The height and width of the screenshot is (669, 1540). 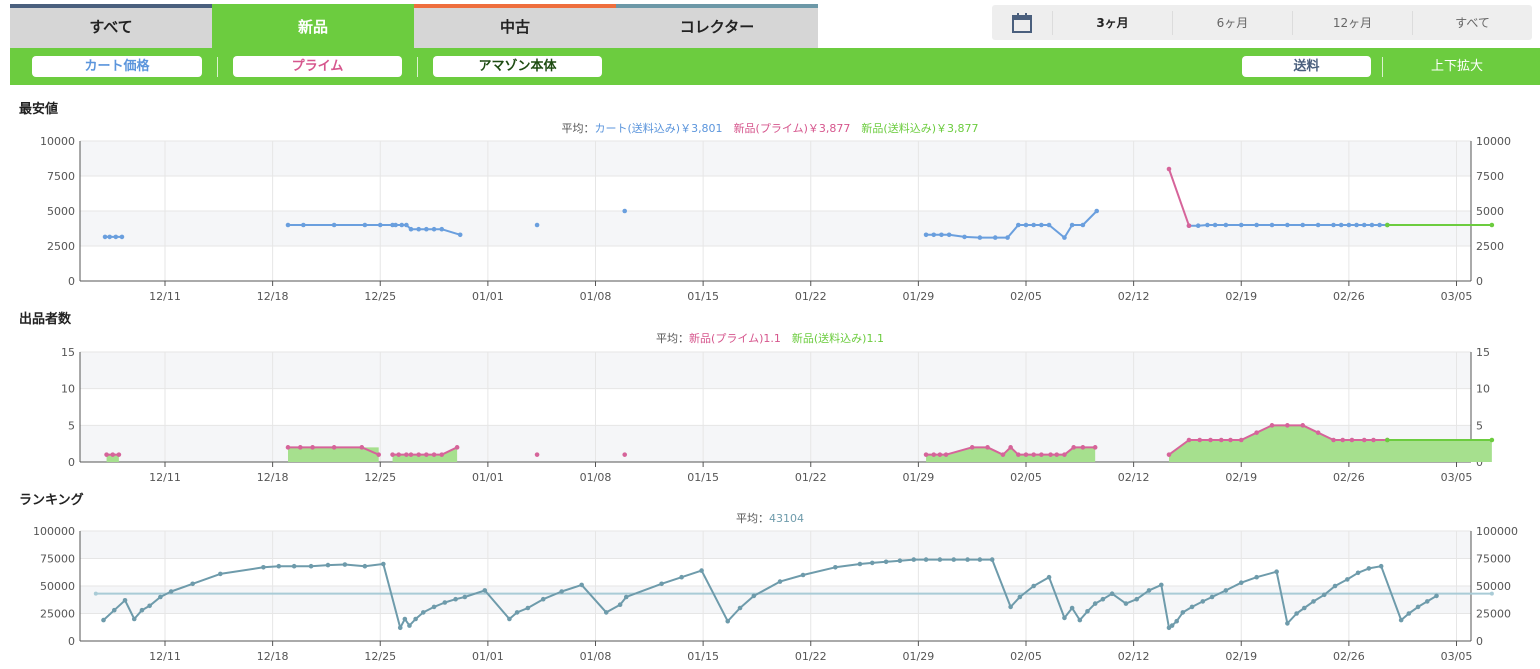 I want to click on y-tick-label-left: 0, so click(x=71, y=462).